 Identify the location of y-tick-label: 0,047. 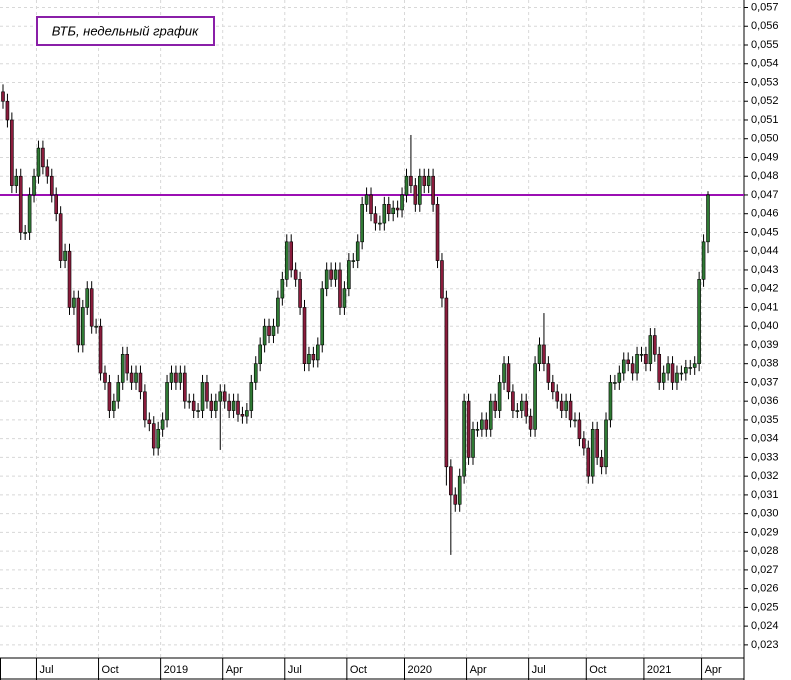
(765, 195).